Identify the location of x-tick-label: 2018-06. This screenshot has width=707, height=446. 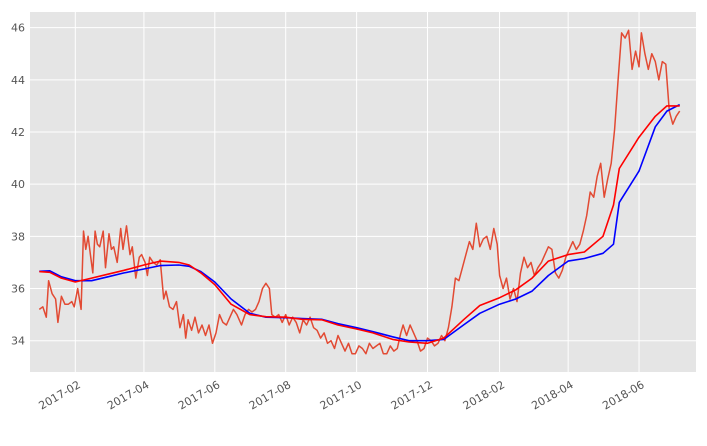
(623, 395).